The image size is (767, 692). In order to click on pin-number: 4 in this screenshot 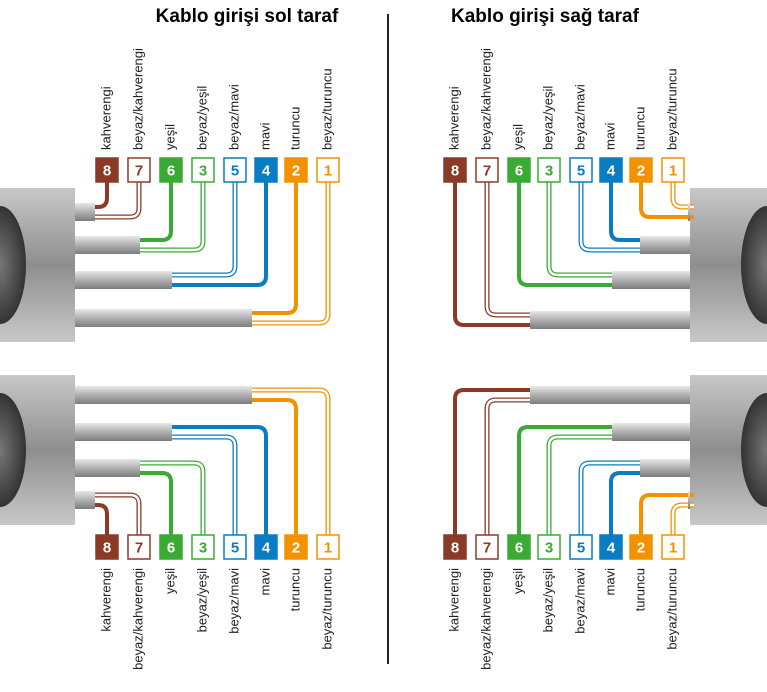, I will do `click(611, 171)`.